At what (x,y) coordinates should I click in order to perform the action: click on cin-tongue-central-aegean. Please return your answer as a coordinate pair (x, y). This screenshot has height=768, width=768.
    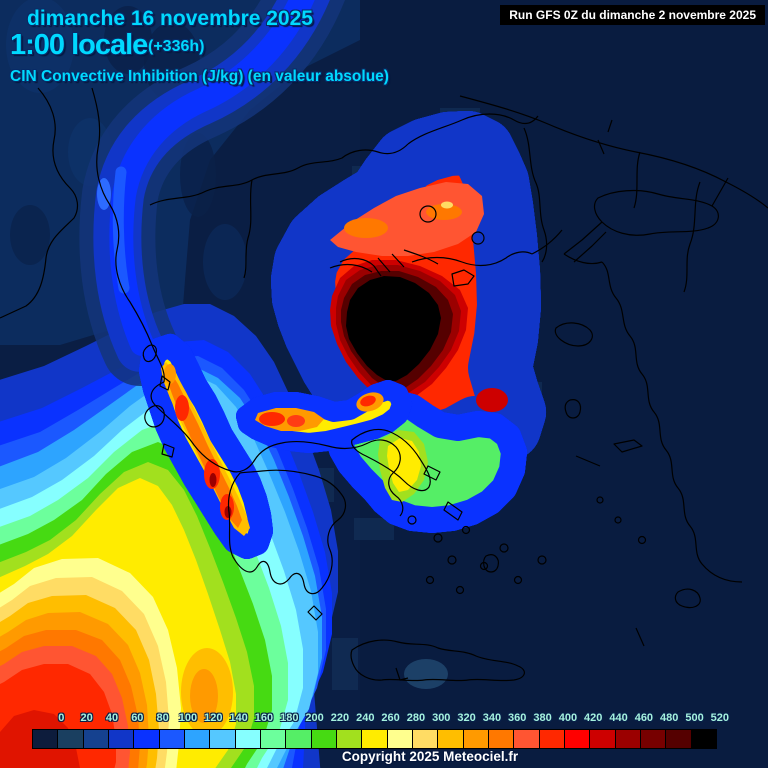
    Looking at the image, I should click on (426, 461).